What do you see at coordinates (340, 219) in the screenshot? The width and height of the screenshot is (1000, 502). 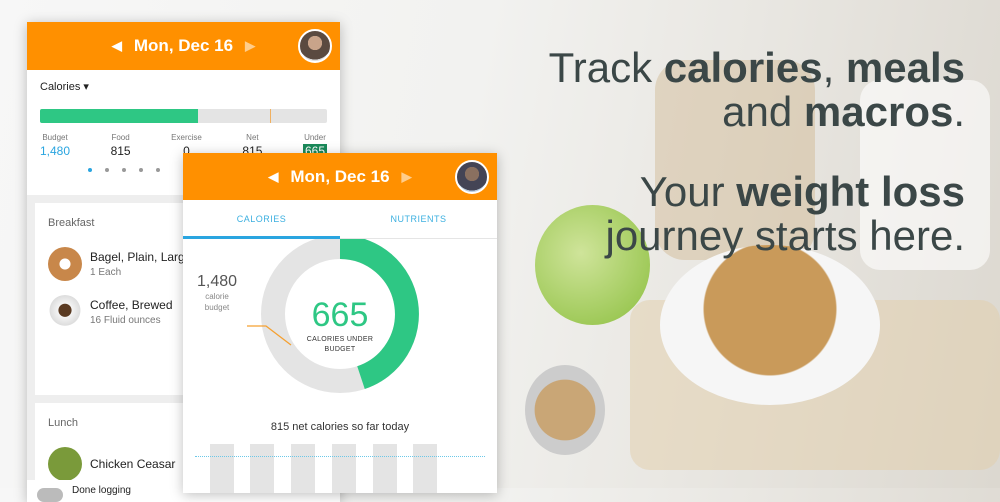 I see `tab-bar: CALORIES NUTRIENTS` at bounding box center [340, 219].